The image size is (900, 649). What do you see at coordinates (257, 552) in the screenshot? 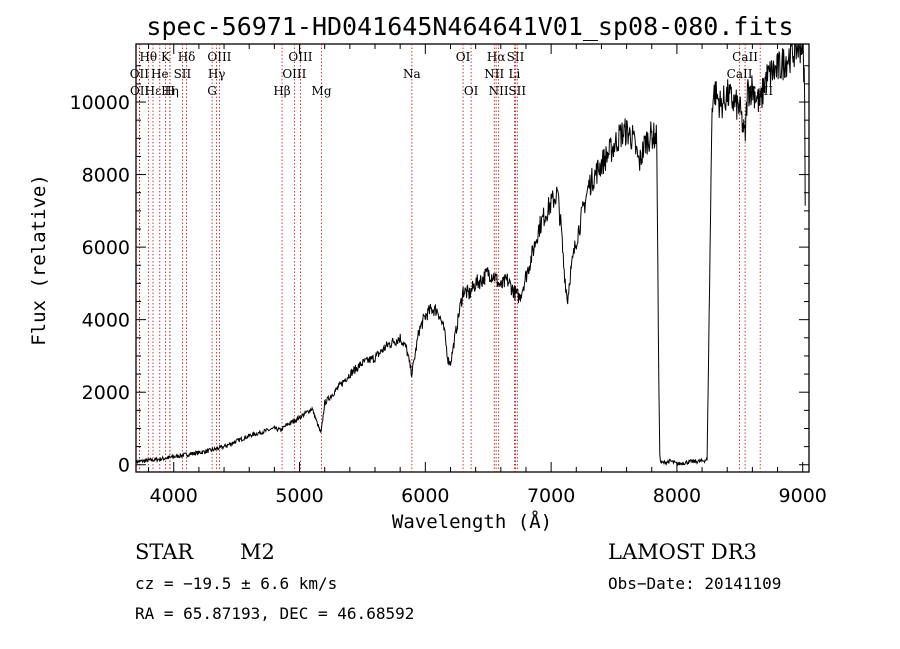
I see `object-subclass: M2` at bounding box center [257, 552].